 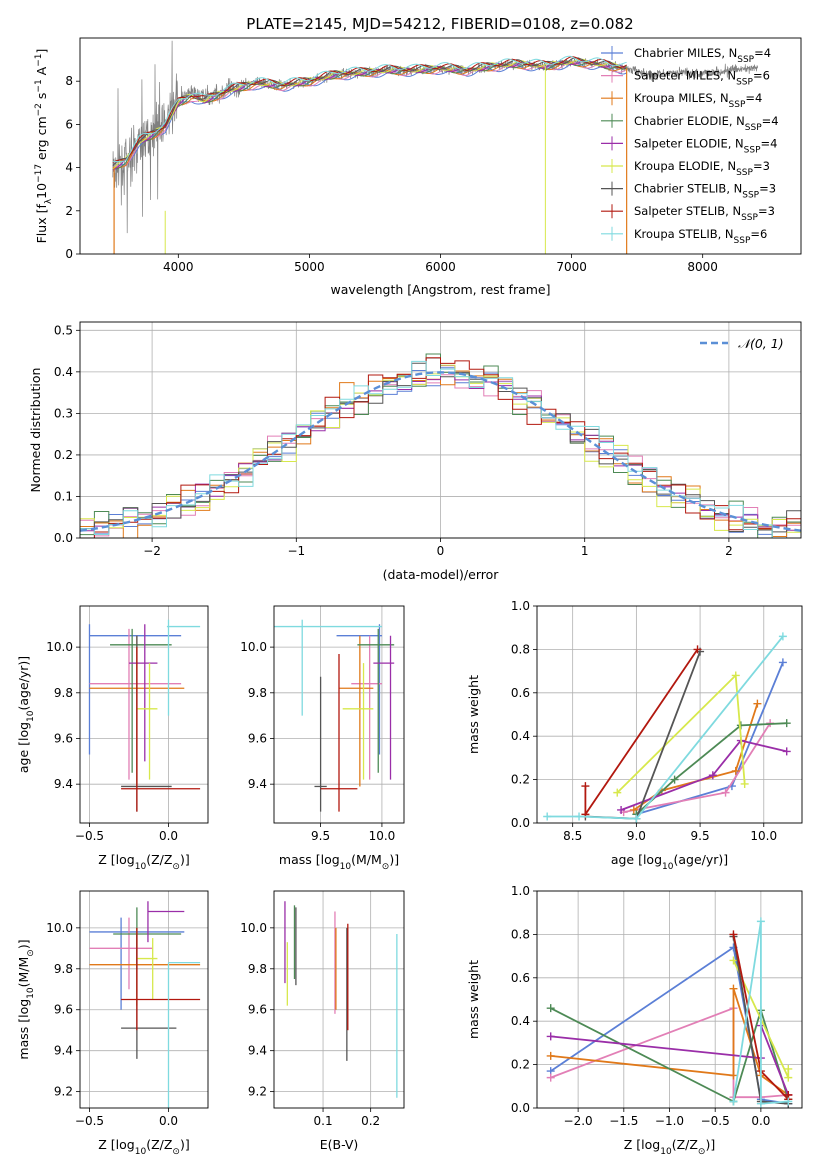 I want to click on legend-entry: Chabrier STELIB, NSSP=3, so click(x=705, y=191).